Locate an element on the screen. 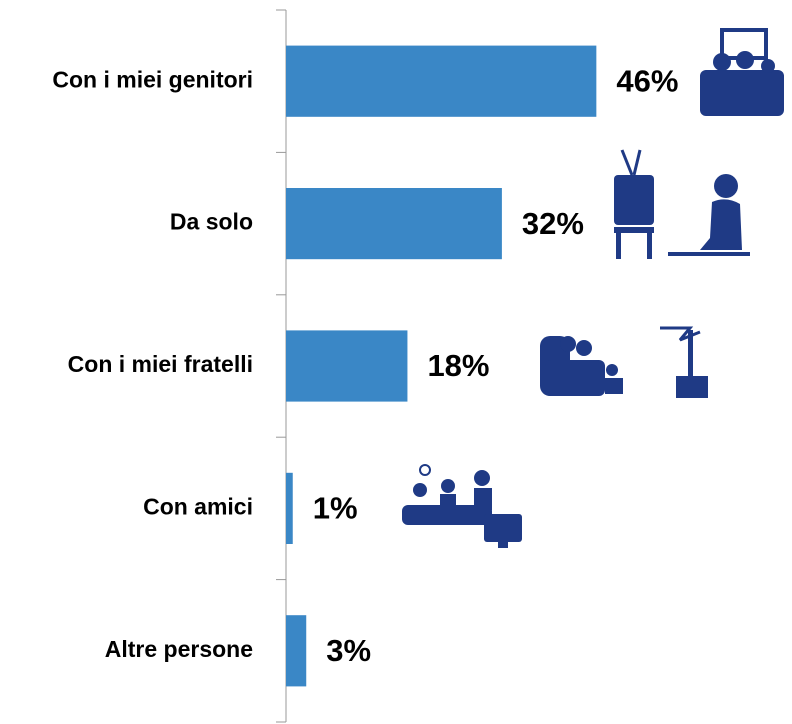 The image size is (792, 724). value-label: 3% is located at coordinates (348, 650).